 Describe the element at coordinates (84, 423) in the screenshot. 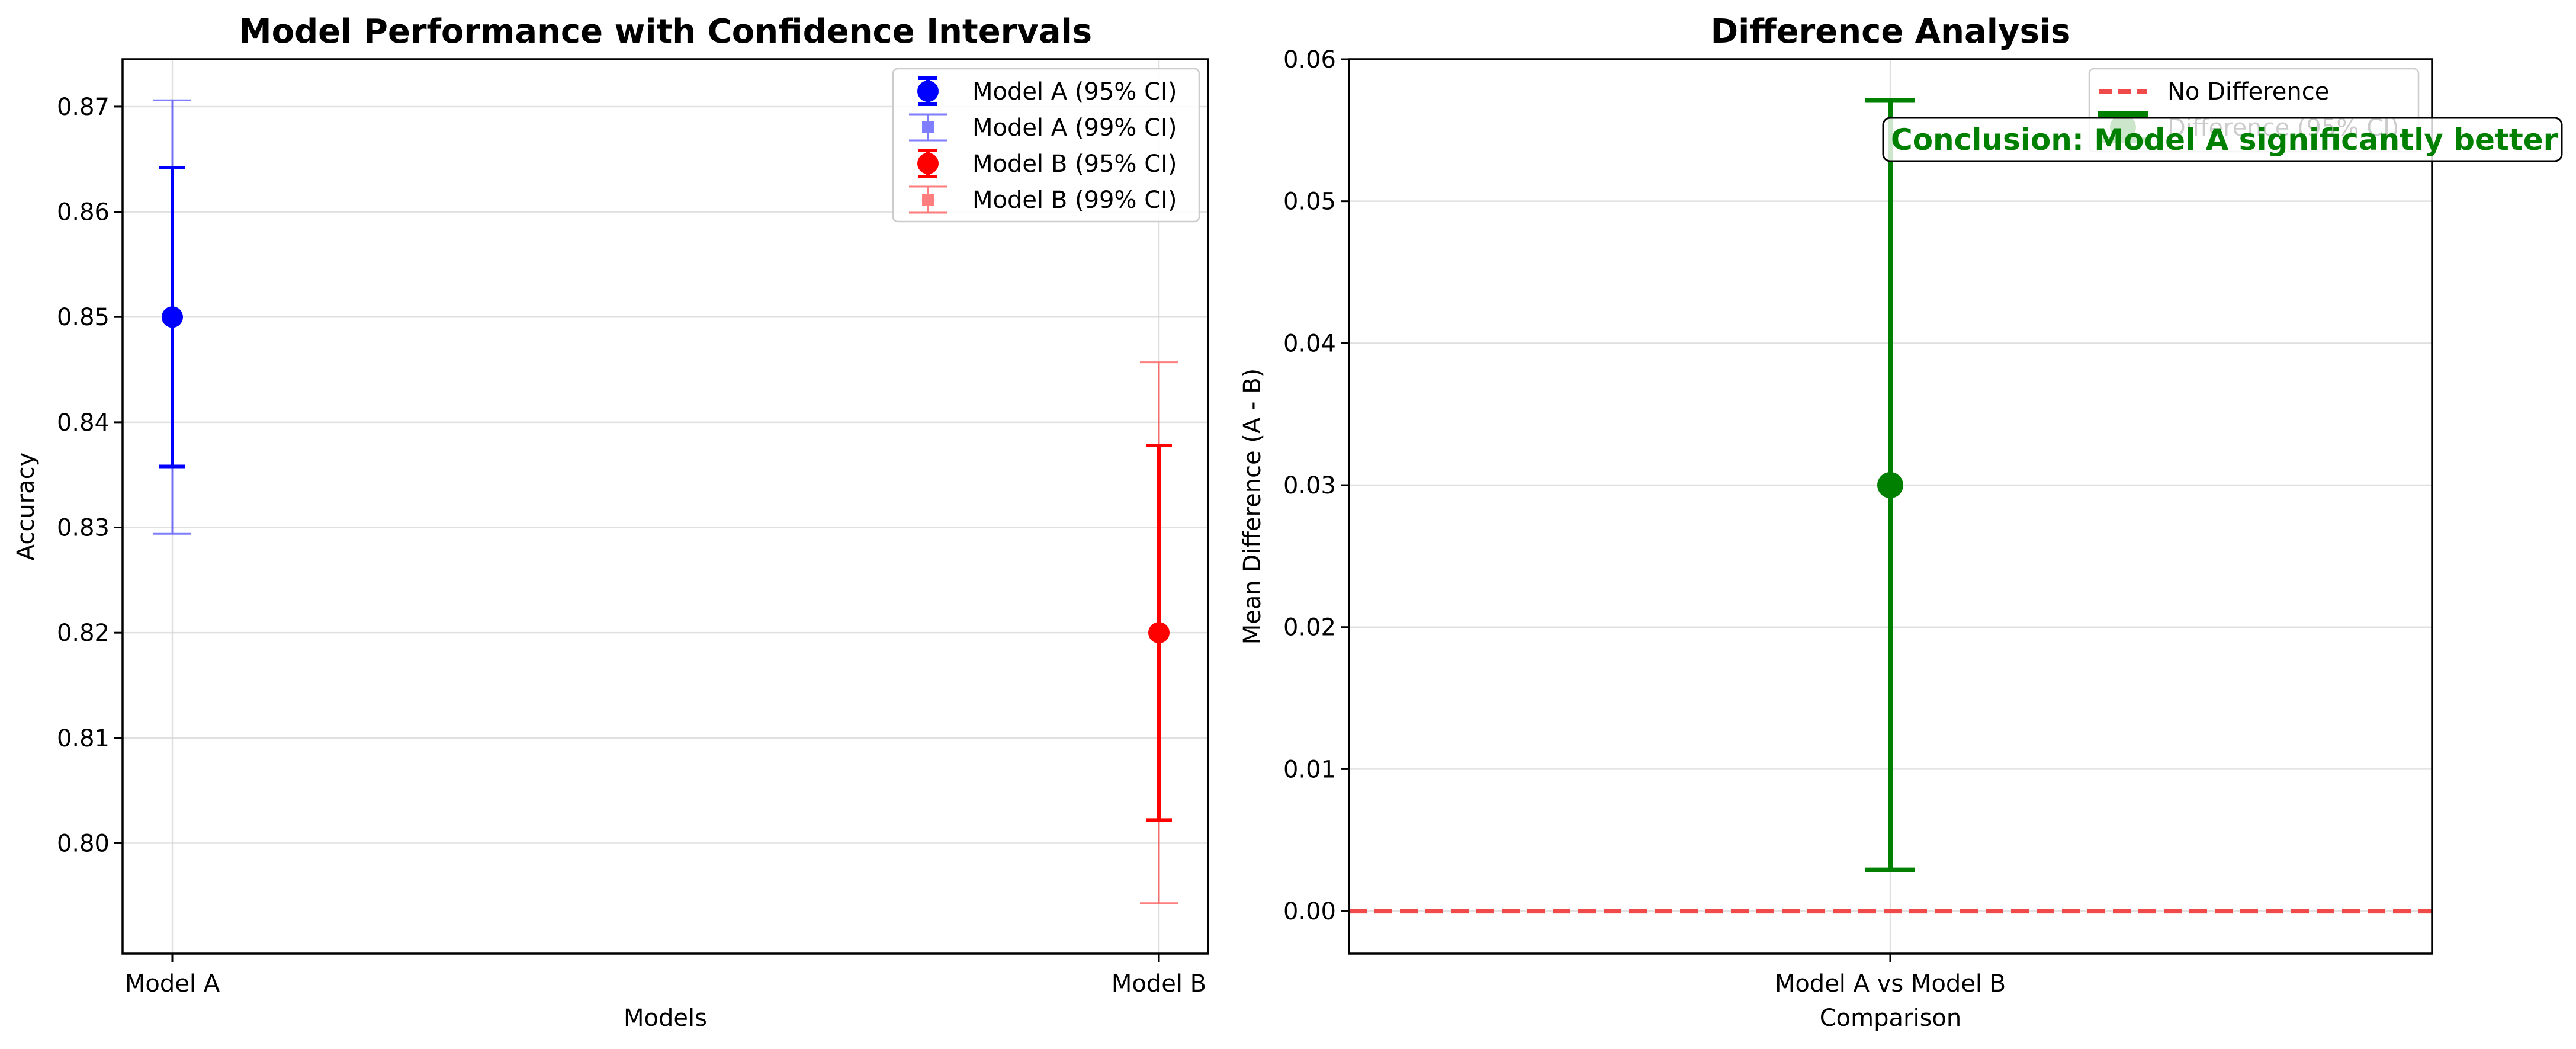

I see `y-tick-label: 0.84` at that location.